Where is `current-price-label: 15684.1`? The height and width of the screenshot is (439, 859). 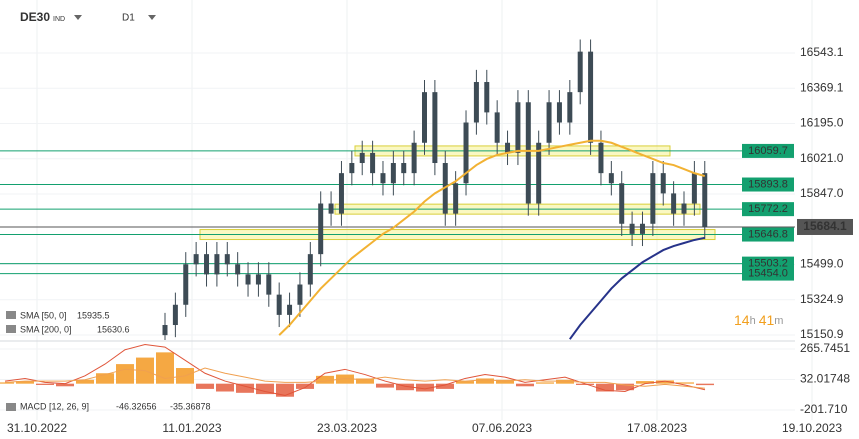
current-price-label: 15684.1 is located at coordinates (825, 226).